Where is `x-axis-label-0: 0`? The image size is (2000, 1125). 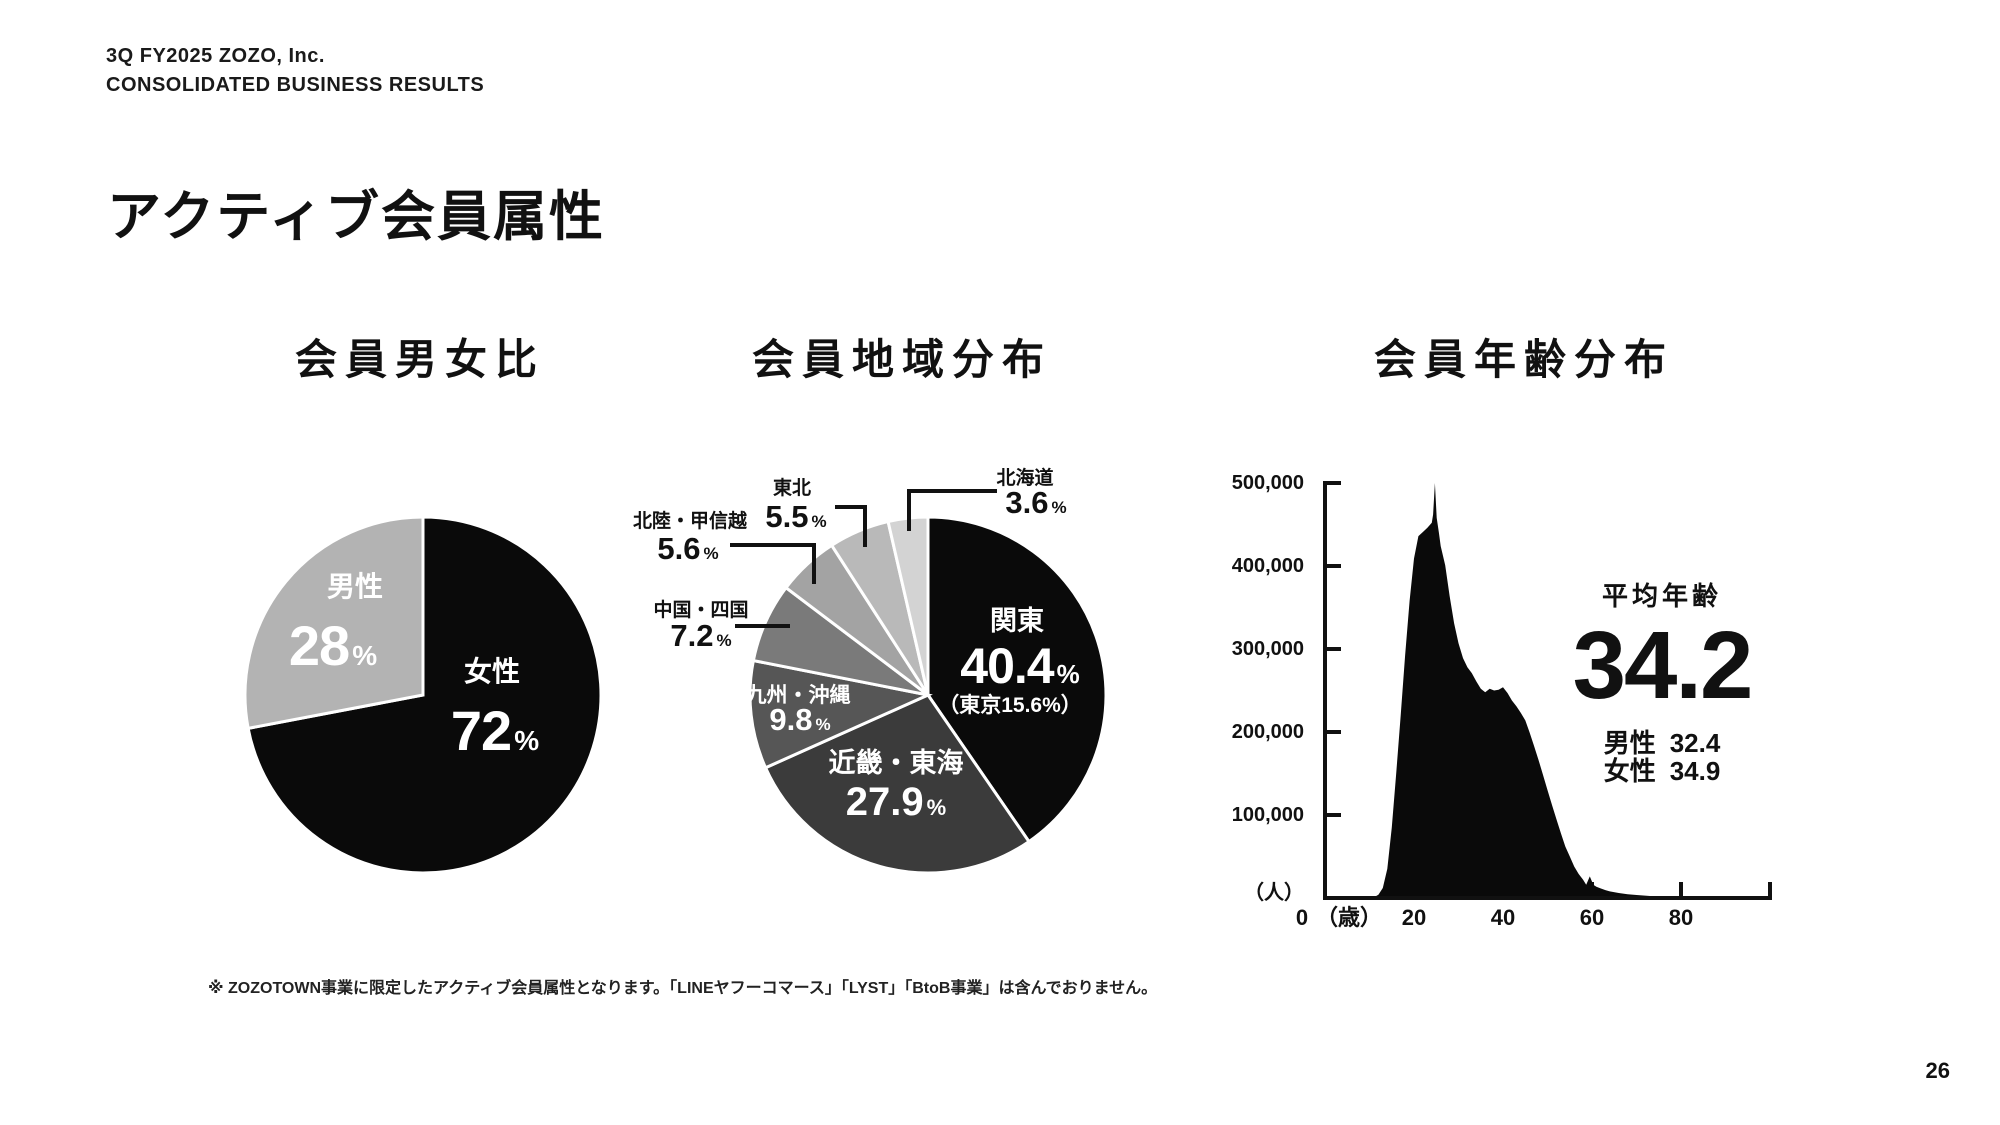
x-axis-label-0: 0 is located at coordinates (1302, 917).